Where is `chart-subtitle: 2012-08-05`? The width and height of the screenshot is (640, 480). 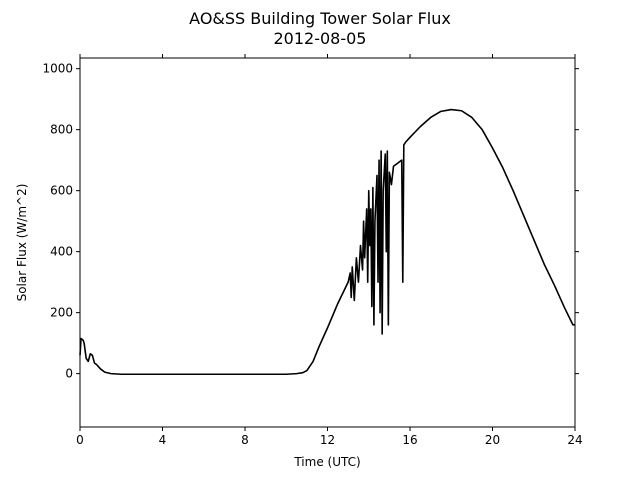
chart-subtitle: 2012-08-05 is located at coordinates (320, 38).